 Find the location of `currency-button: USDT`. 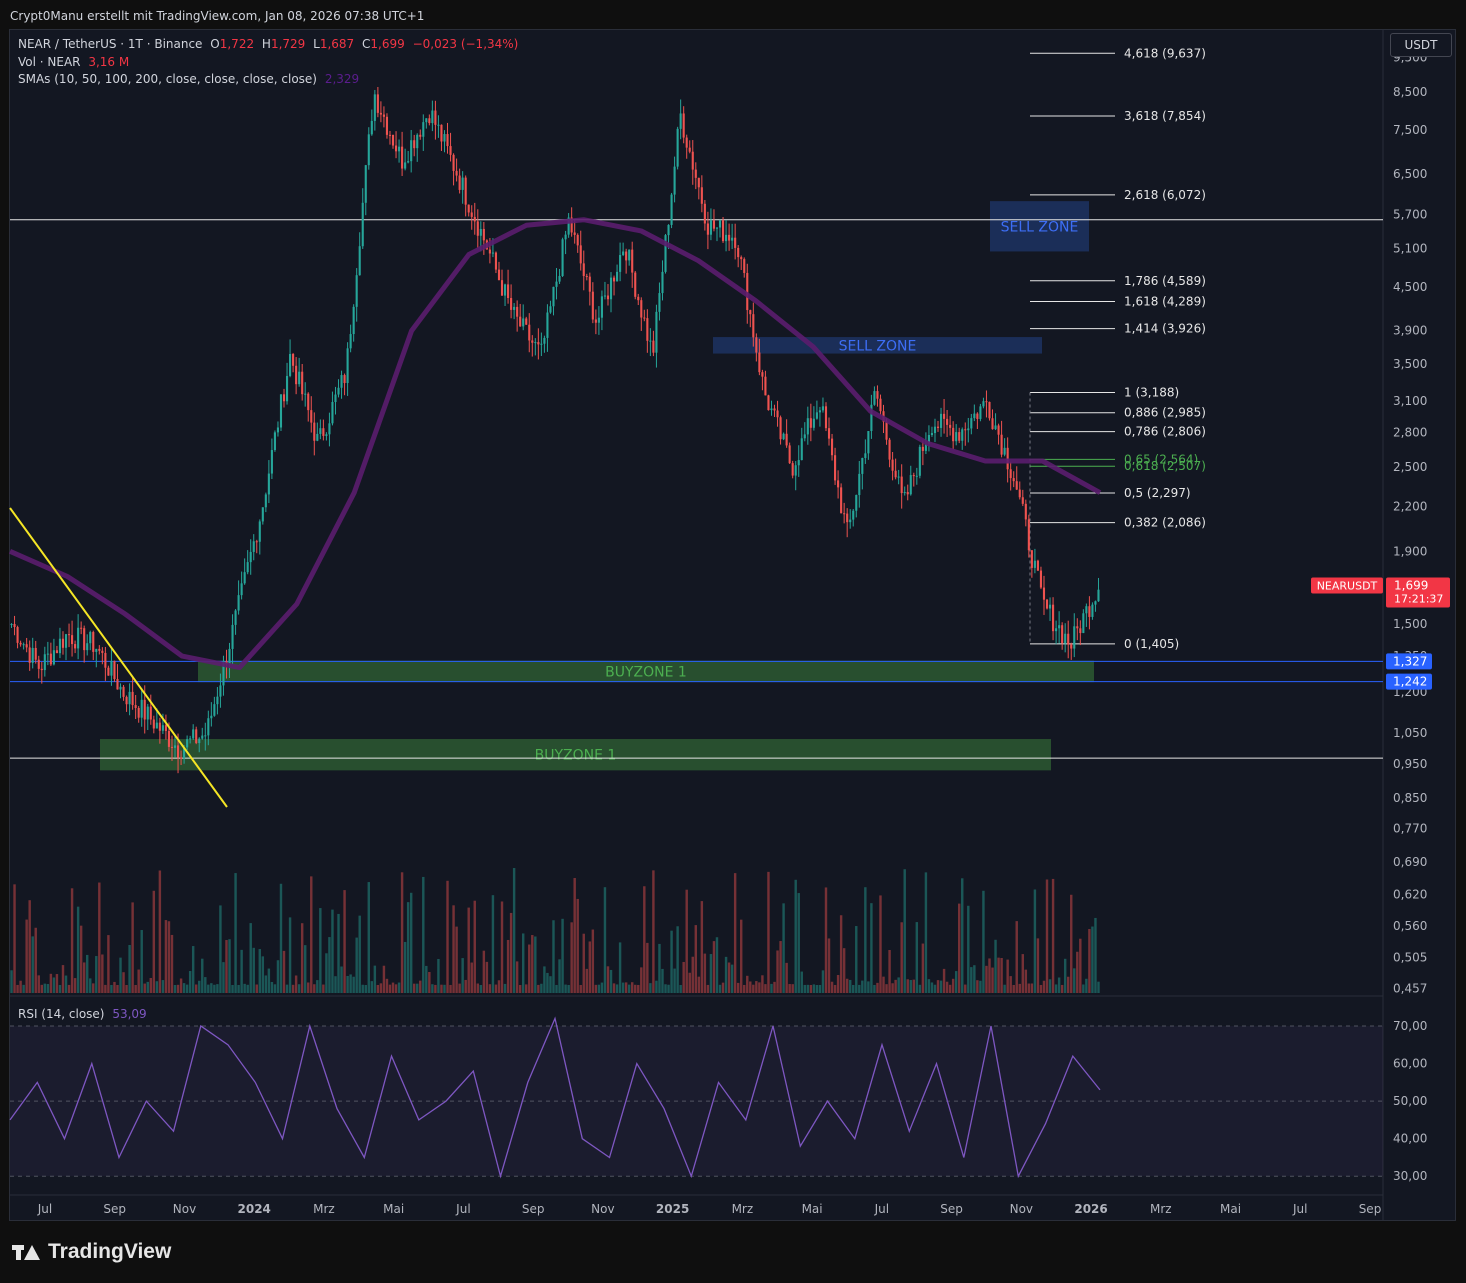

currency-button: USDT is located at coordinates (1421, 45).